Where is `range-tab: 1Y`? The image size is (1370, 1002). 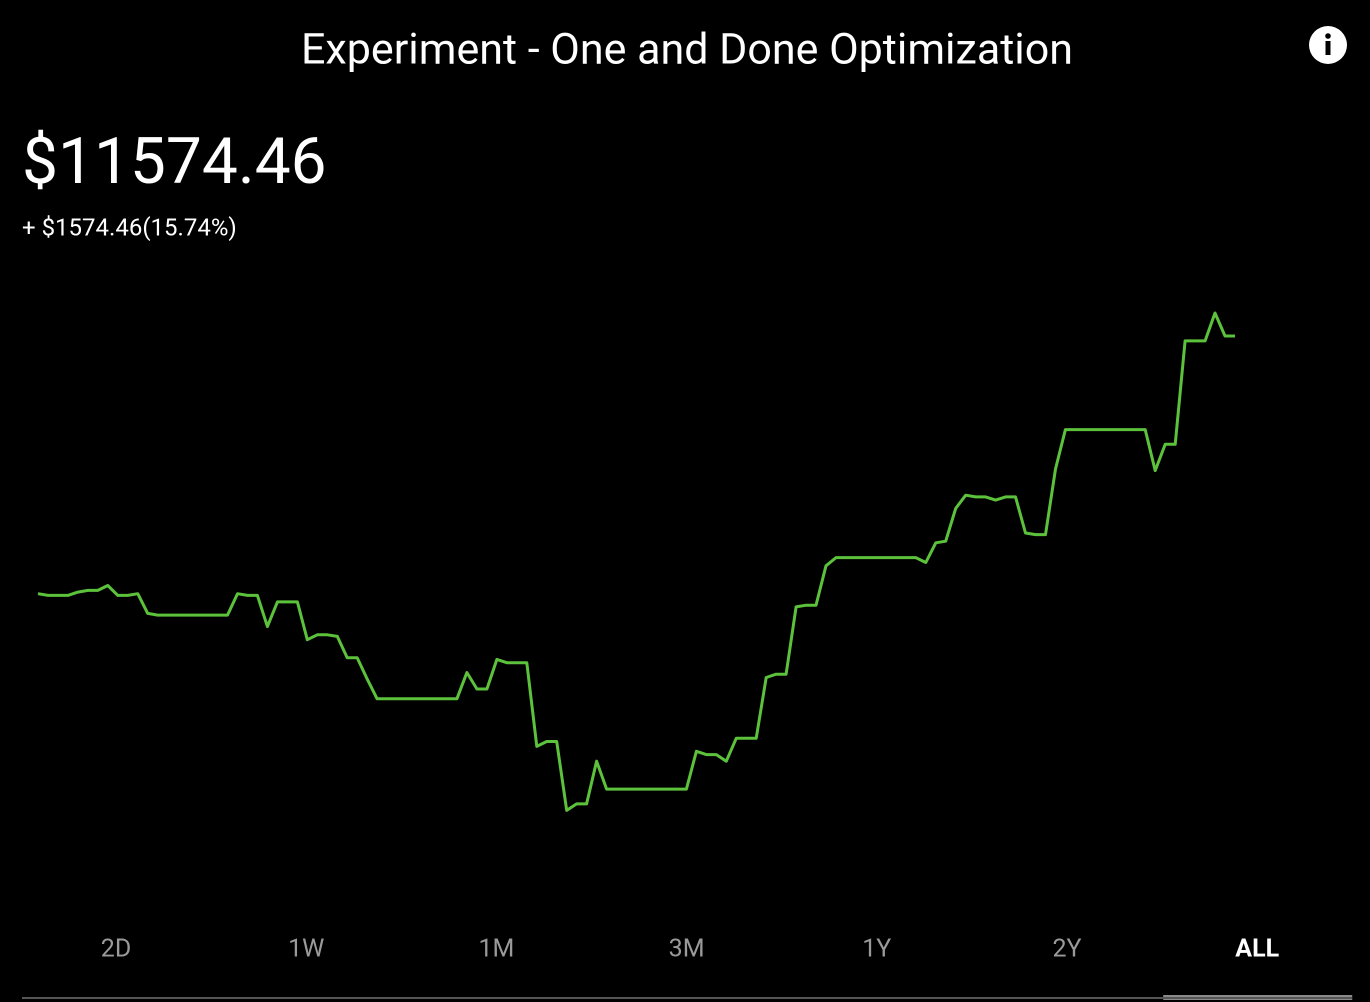
range-tab: 1Y is located at coordinates (876, 949).